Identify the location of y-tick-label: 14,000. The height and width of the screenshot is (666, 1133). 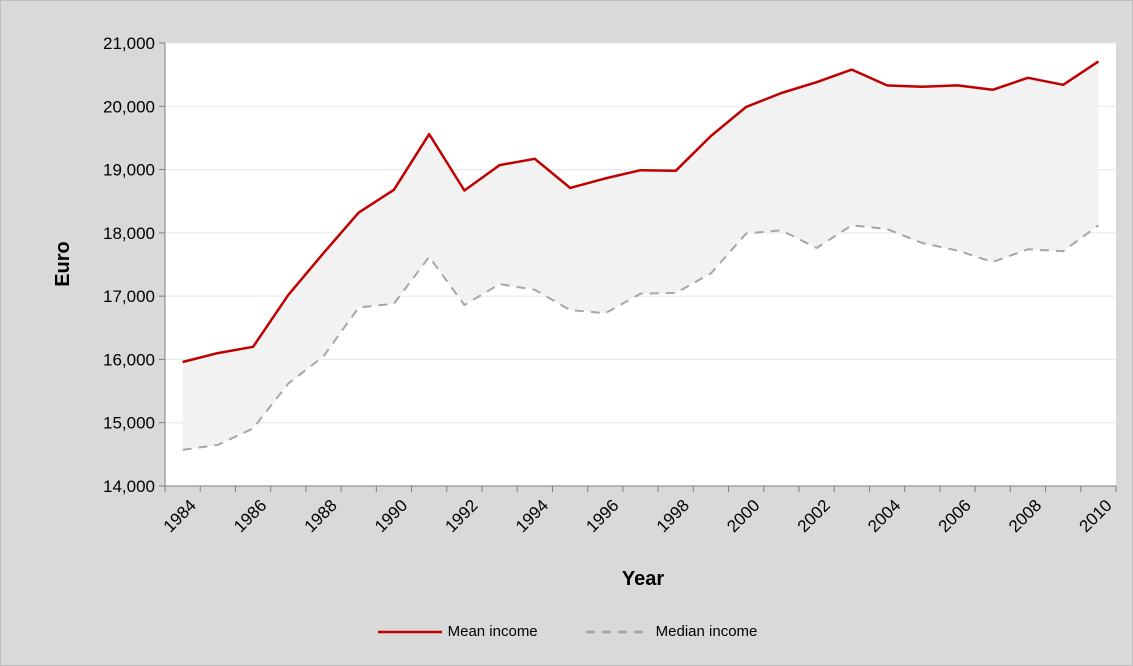
(129, 486).